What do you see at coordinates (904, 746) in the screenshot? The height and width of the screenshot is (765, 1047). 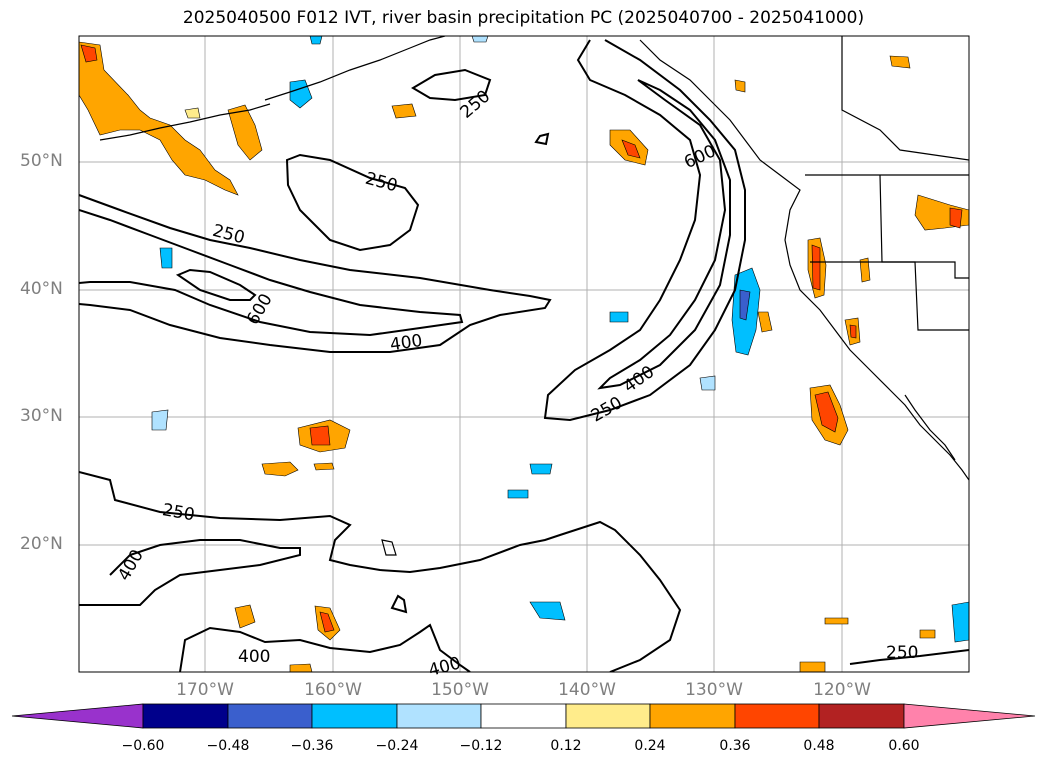 I see `colorbar-tick: 0.60` at bounding box center [904, 746].